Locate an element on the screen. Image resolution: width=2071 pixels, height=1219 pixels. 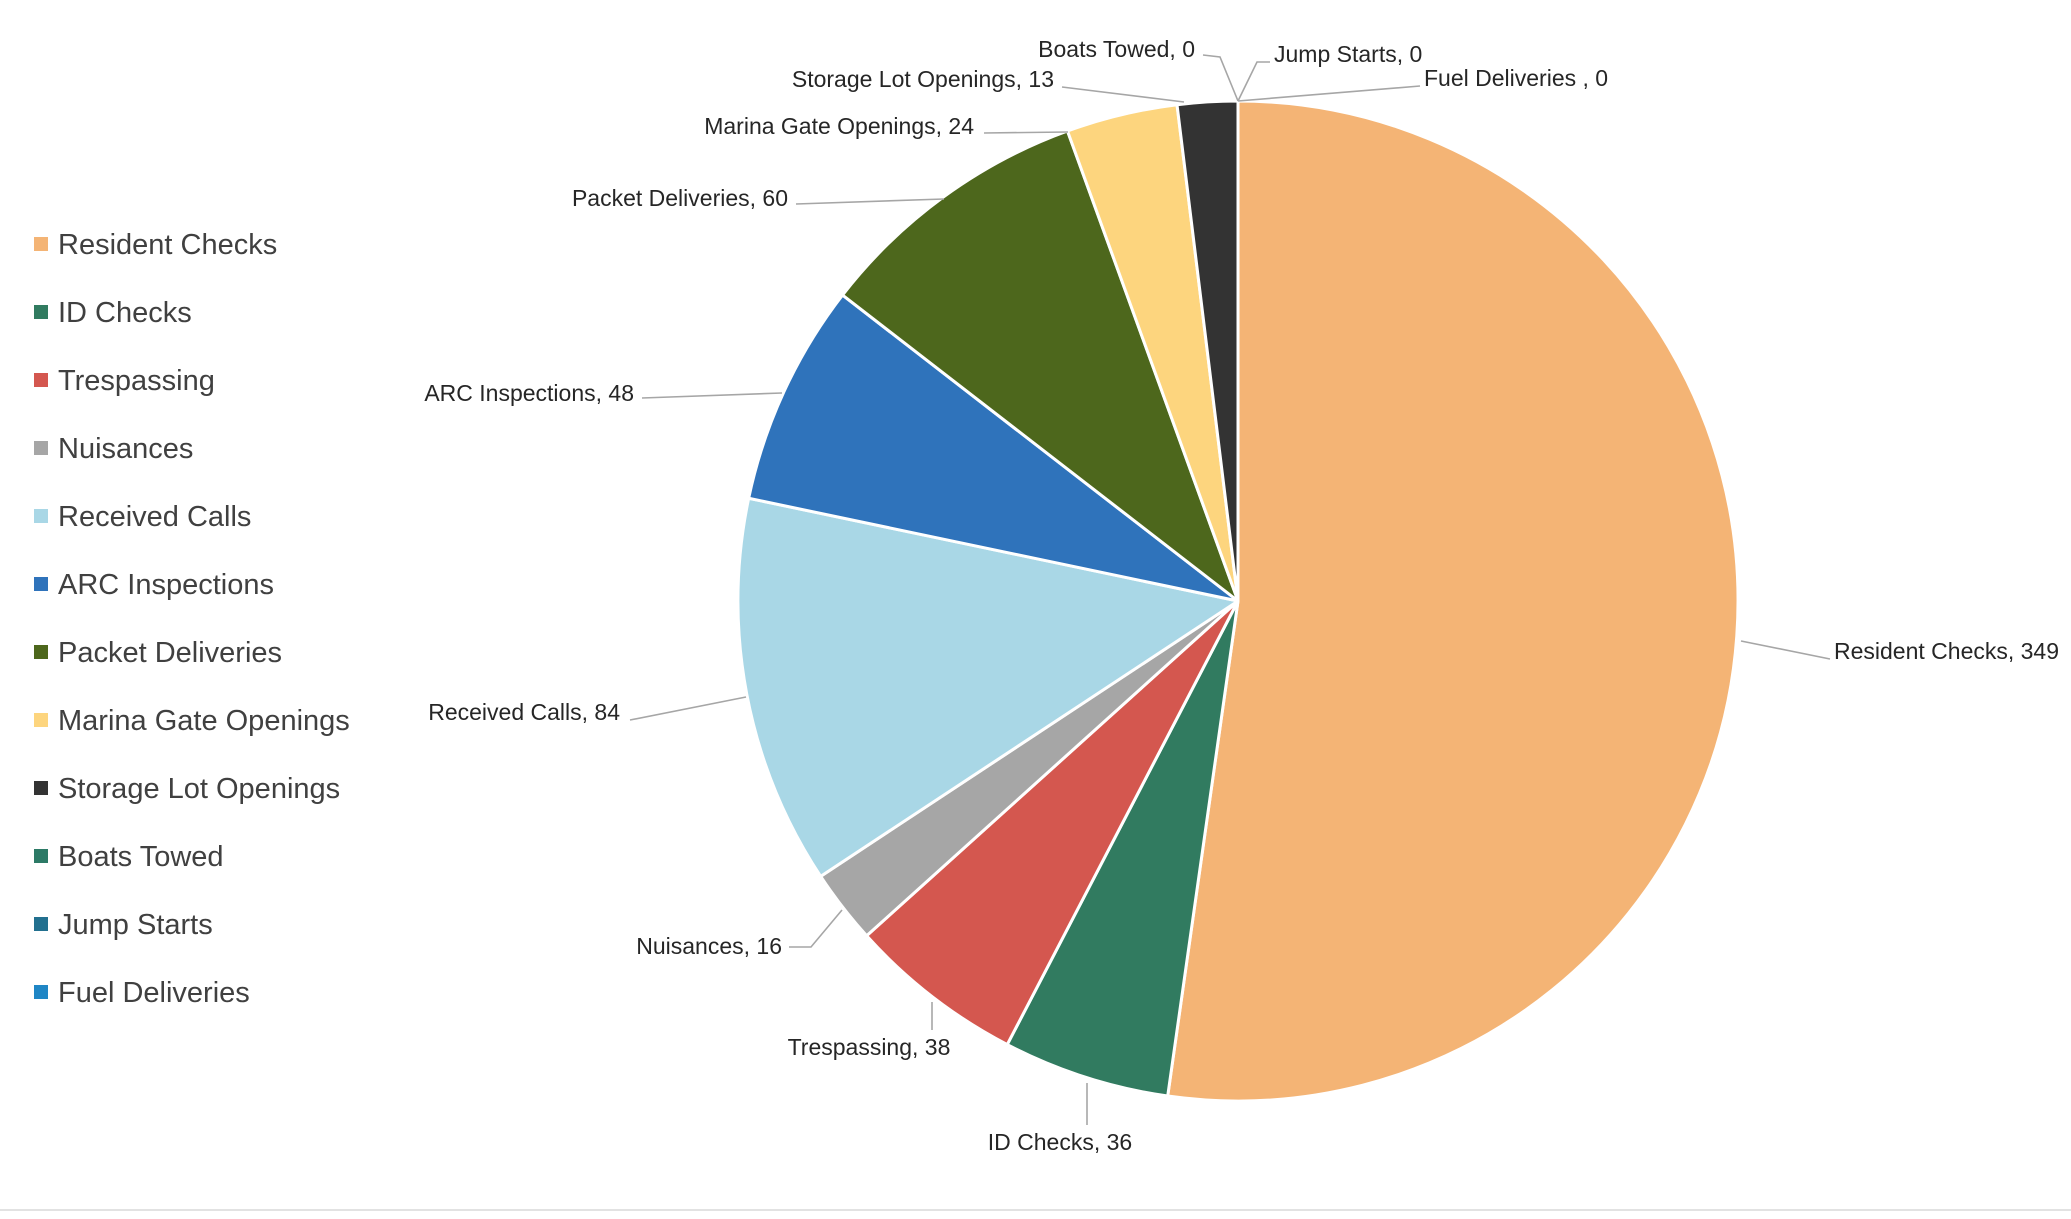
leader-line-marina-gate-openings is located at coordinates (1026, 132).